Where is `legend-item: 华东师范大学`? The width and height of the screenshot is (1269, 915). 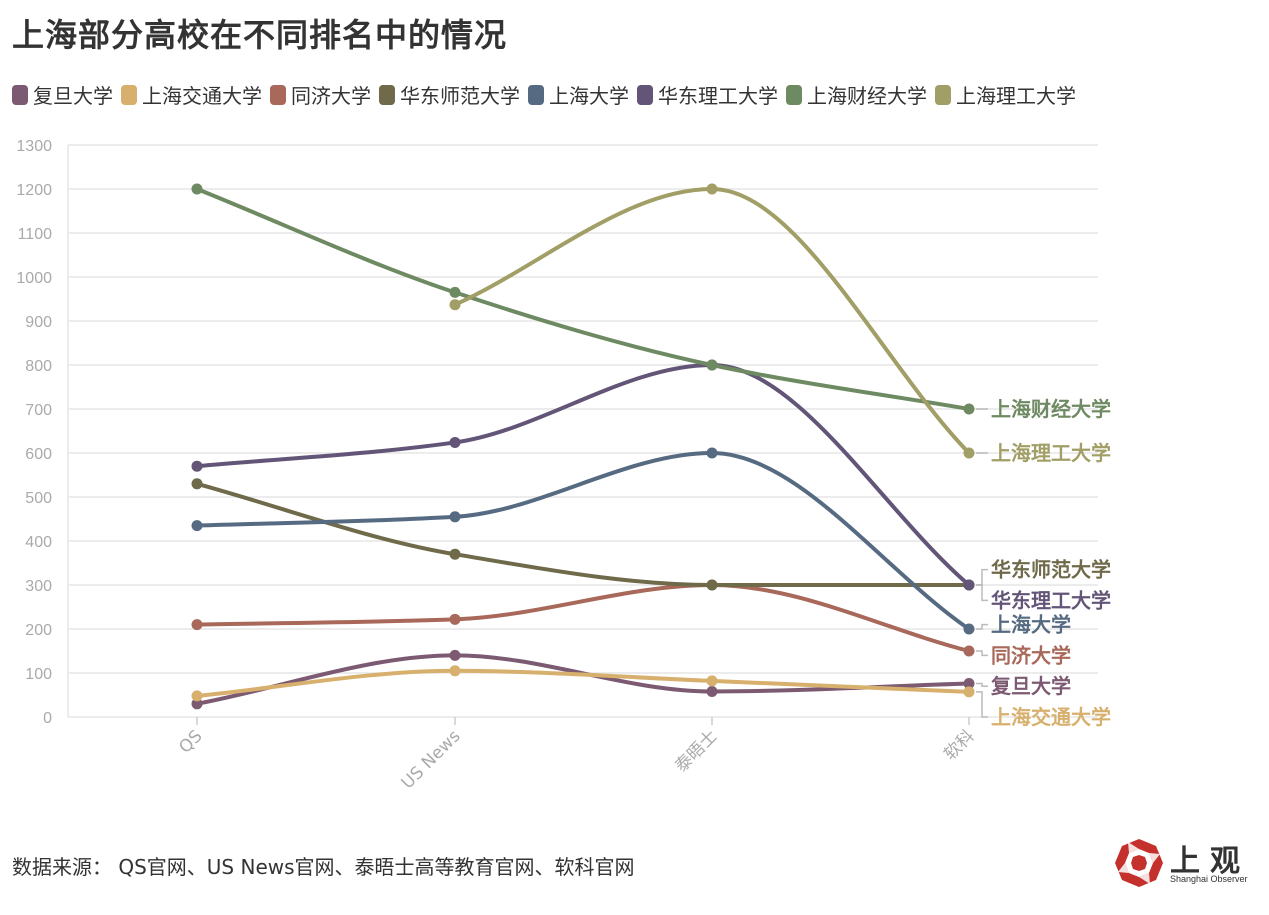
legend-item: 华东师范大学 is located at coordinates (449, 94).